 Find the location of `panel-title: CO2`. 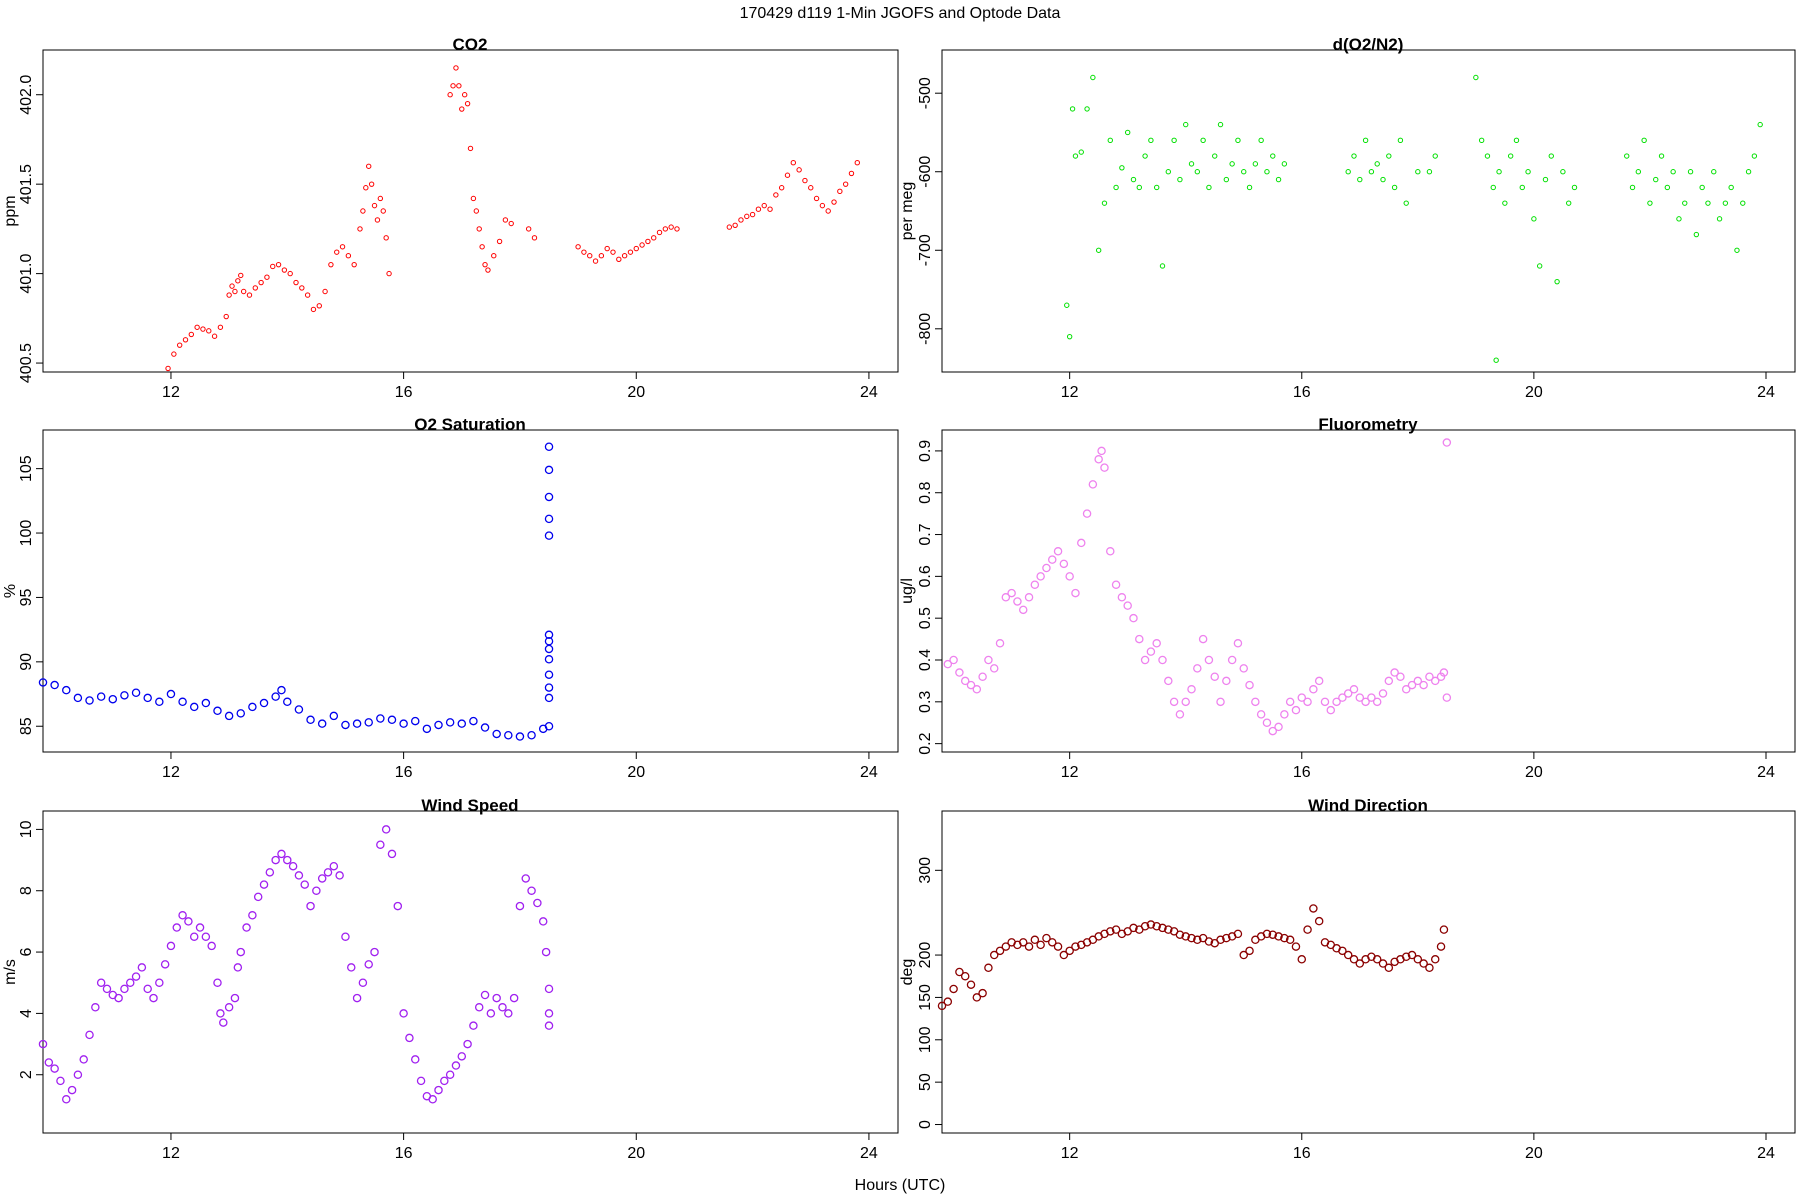

panel-title: CO2 is located at coordinates (470, 44).